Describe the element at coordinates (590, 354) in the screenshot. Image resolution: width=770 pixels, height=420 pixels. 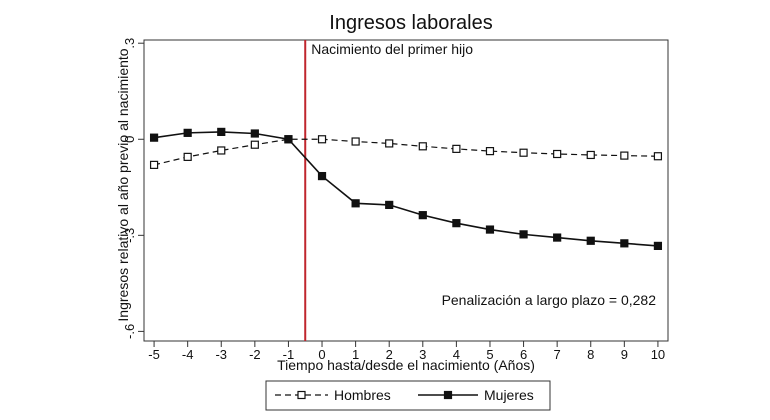
I see `x-tick-label: 8` at that location.